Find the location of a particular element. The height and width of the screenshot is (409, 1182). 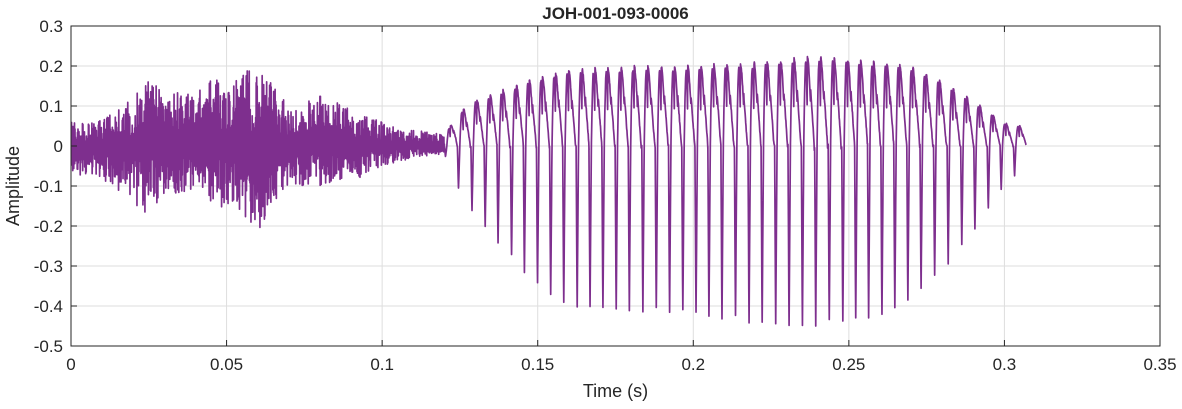

y-tick-label: 0 is located at coordinates (58, 146).